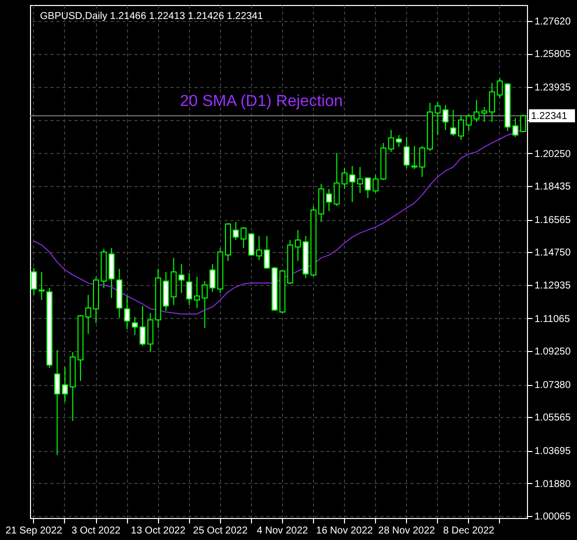  What do you see at coordinates (282, 531) in the screenshot?
I see `x-tick-label: 4 Nov 2022` at bounding box center [282, 531].